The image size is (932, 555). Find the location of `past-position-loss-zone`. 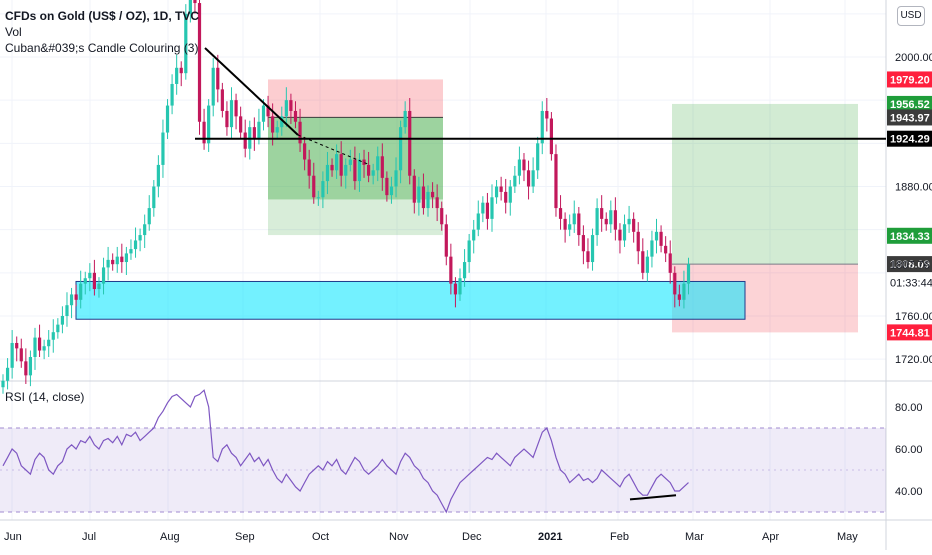

past-position-loss-zone is located at coordinates (355, 98).